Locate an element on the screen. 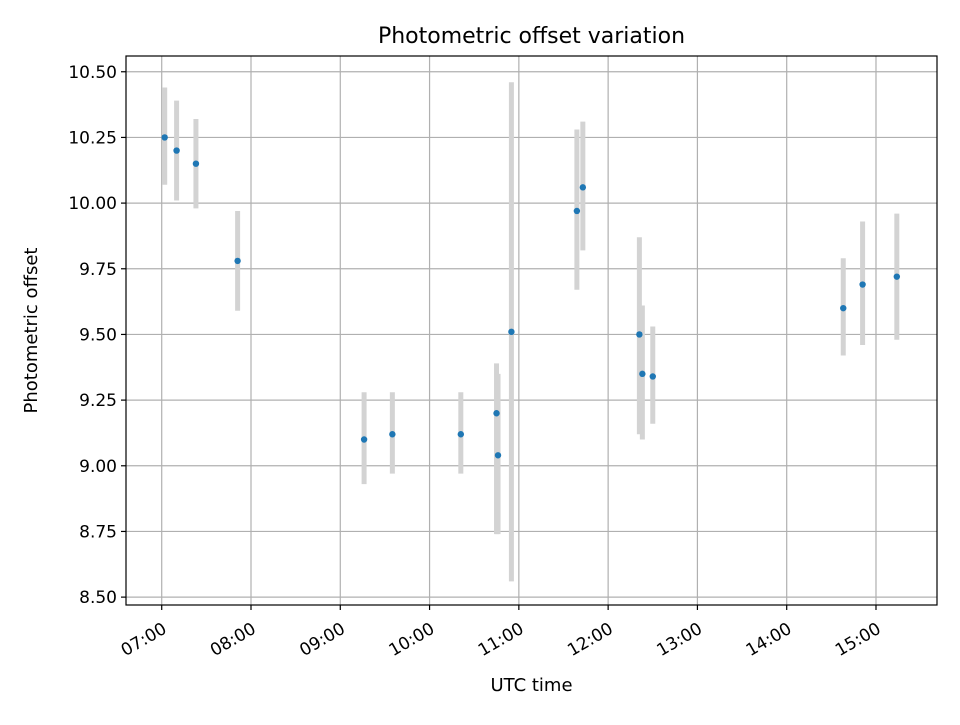  y-tick-label: 10.00 is located at coordinates (92, 204).